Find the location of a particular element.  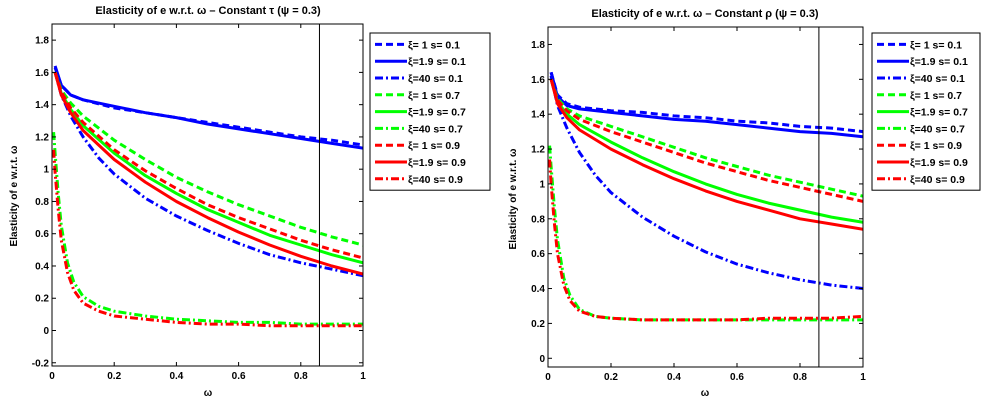

y-tick-label: -0.2 is located at coordinates (41, 363).